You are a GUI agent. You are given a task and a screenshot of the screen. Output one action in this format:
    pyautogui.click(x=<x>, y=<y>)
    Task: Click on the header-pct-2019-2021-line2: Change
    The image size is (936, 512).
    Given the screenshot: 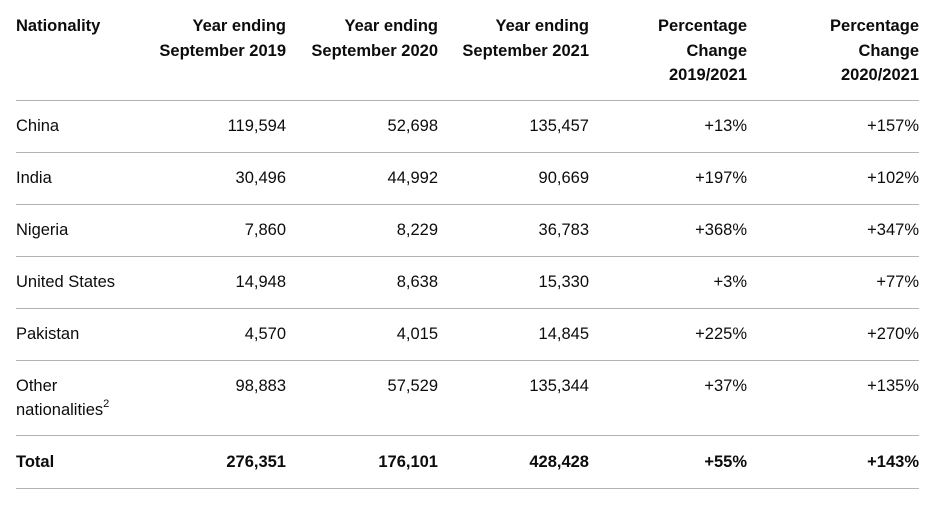 What is the action you would take?
    pyautogui.click(x=716, y=50)
    